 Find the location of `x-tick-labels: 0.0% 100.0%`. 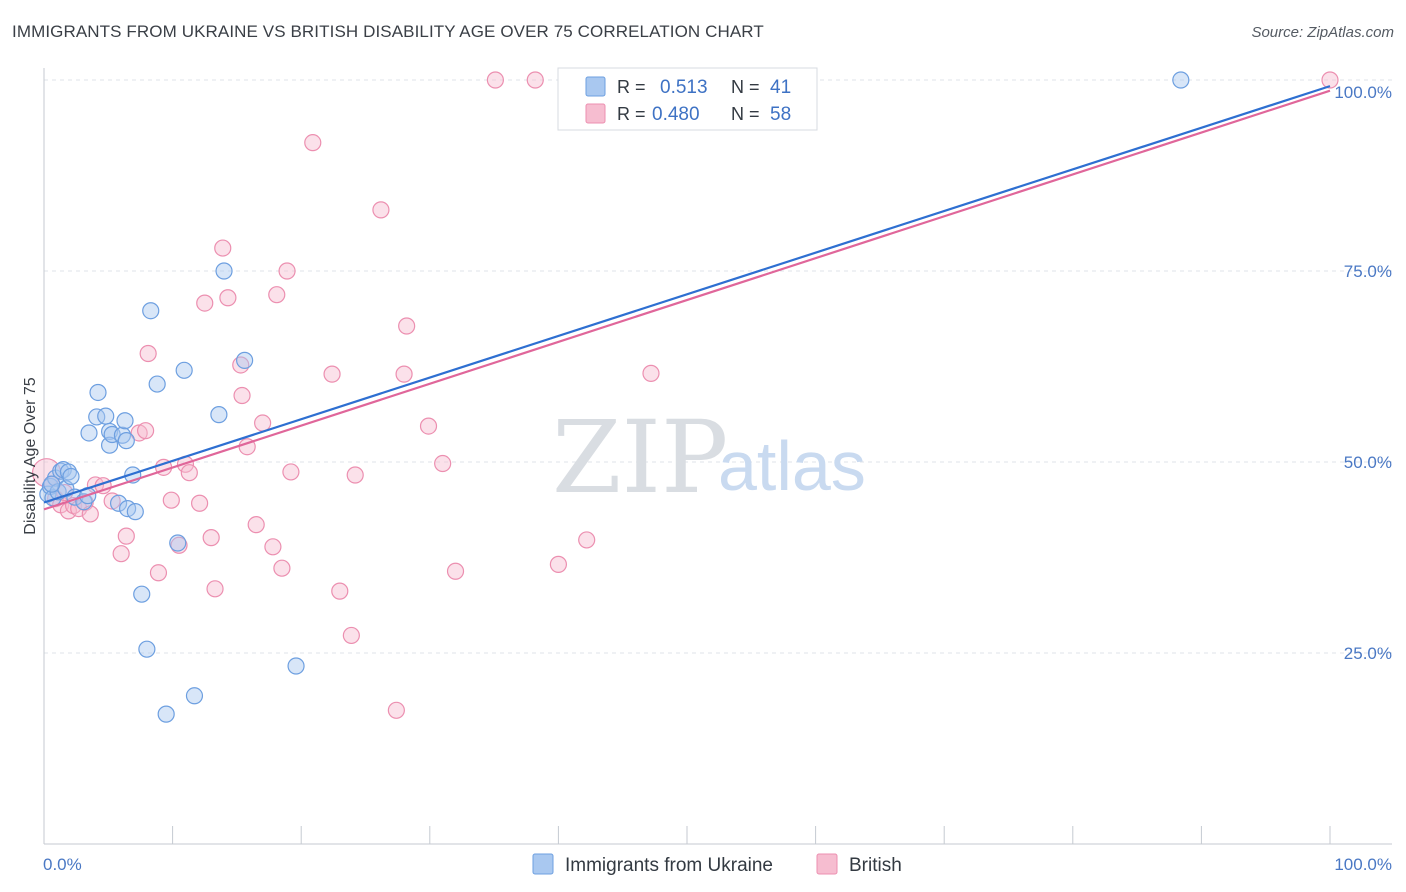

x-tick-labels: 0.0% 100.0% is located at coordinates (717, 864).